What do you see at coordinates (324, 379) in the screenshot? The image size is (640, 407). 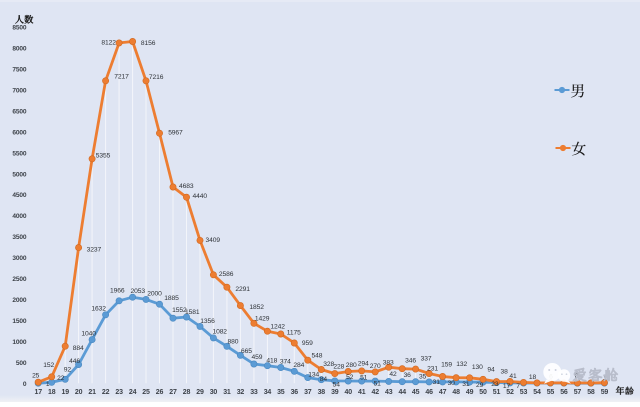 I see `svg-text: 84` at bounding box center [324, 379].